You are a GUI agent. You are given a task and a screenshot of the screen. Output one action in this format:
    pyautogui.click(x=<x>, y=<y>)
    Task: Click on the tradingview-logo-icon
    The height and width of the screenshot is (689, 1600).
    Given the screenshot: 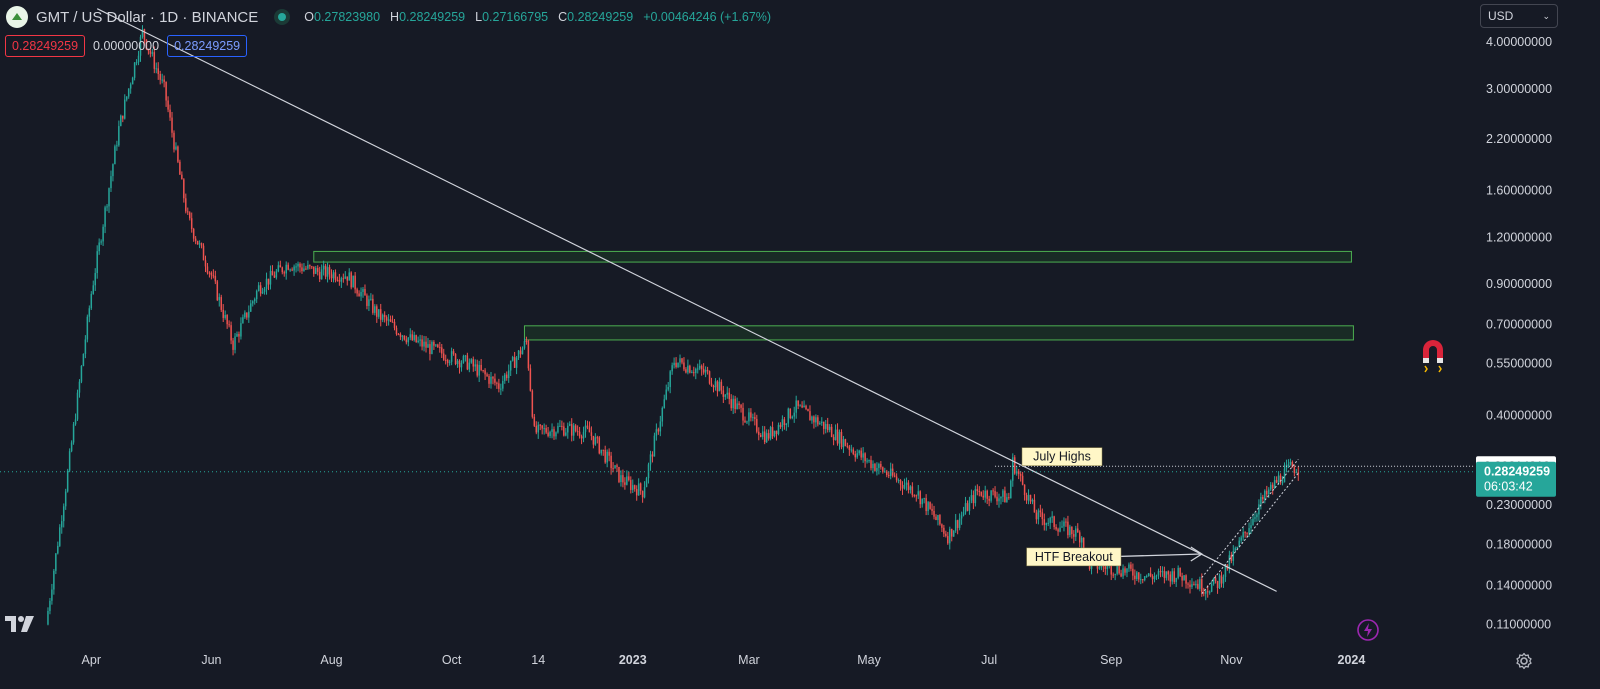 What is the action you would take?
    pyautogui.click(x=24, y=623)
    